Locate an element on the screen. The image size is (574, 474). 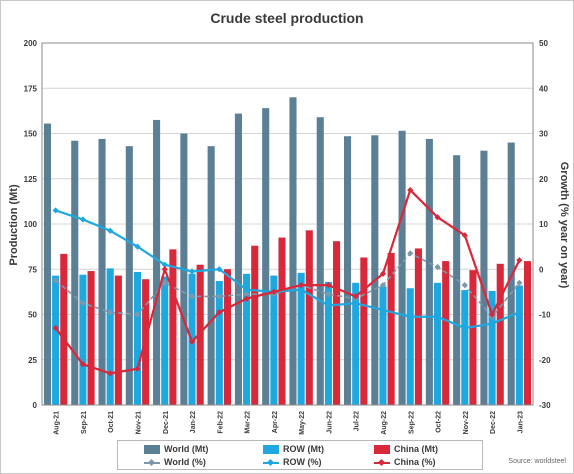
x-tick-label: Oct-21 is located at coordinates (111, 422).